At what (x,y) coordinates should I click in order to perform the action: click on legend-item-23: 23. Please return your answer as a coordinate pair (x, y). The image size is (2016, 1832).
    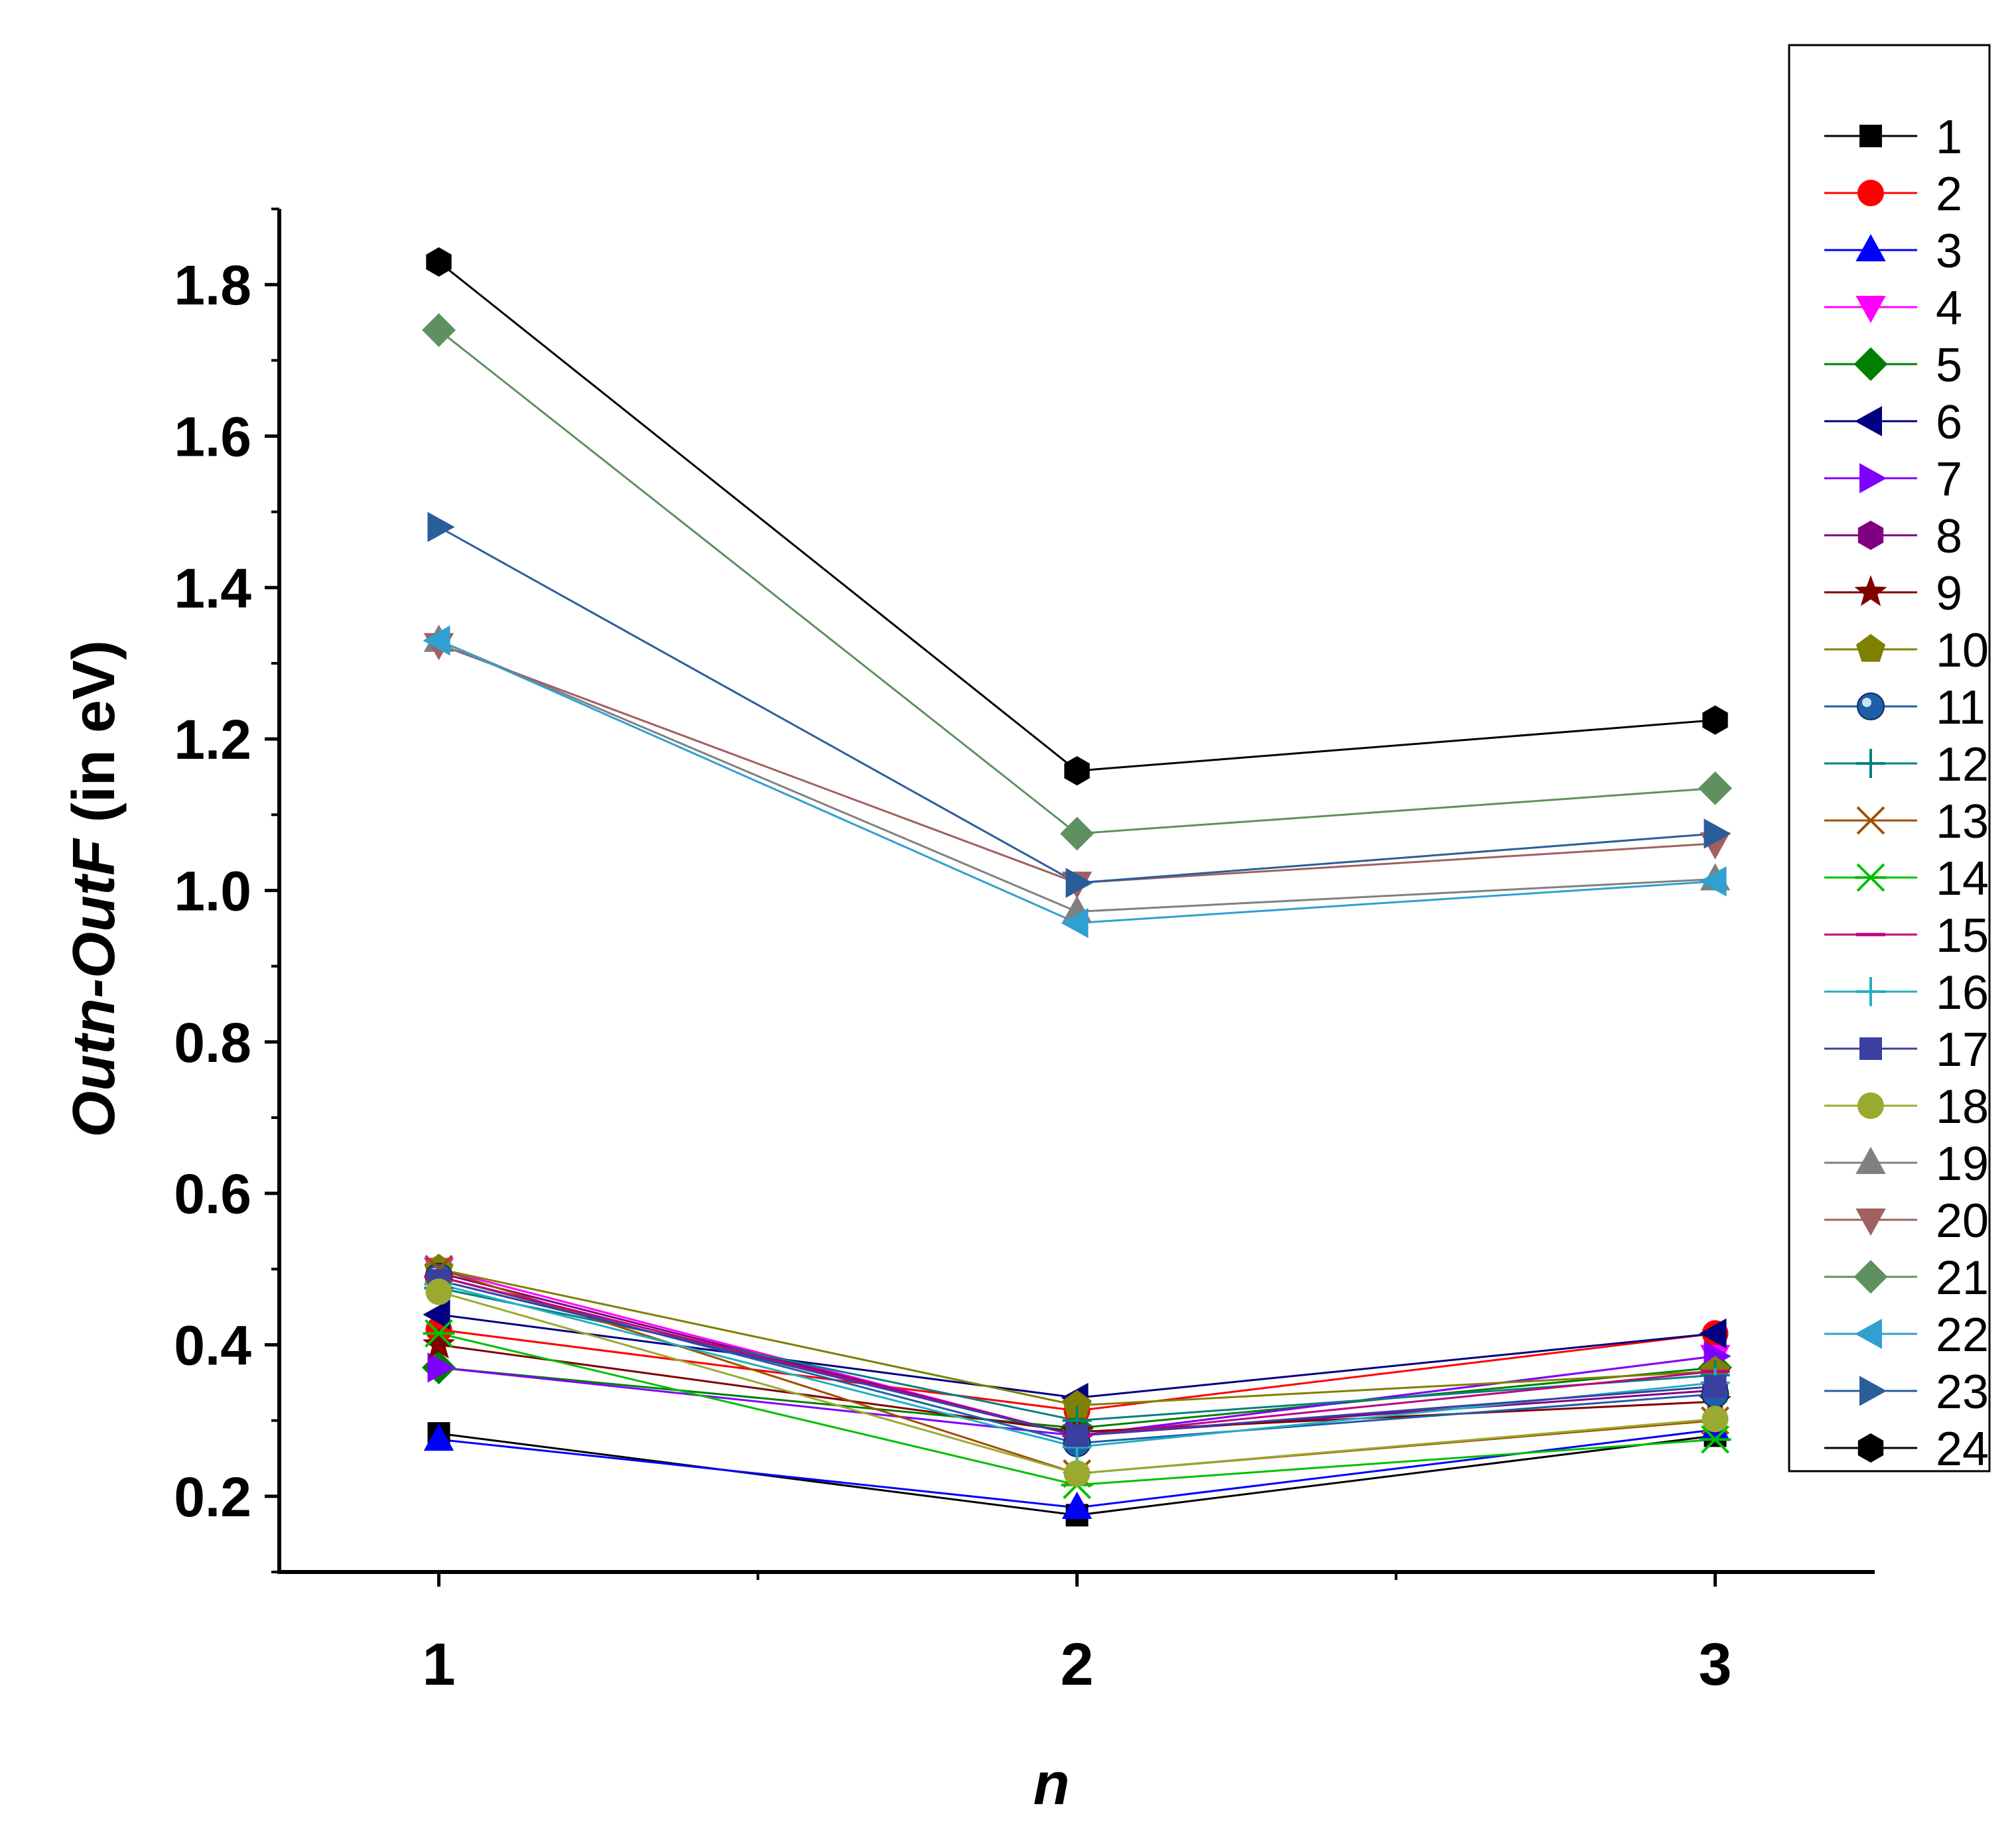
    Looking at the image, I should click on (1907, 1392).